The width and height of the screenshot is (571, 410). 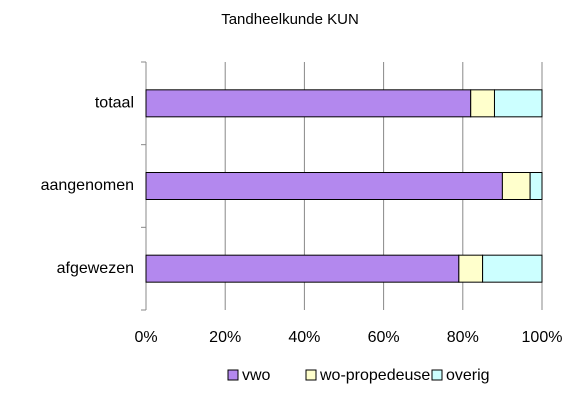 What do you see at coordinates (95, 268) in the screenshot?
I see `y-tick-label: afgewezen` at bounding box center [95, 268].